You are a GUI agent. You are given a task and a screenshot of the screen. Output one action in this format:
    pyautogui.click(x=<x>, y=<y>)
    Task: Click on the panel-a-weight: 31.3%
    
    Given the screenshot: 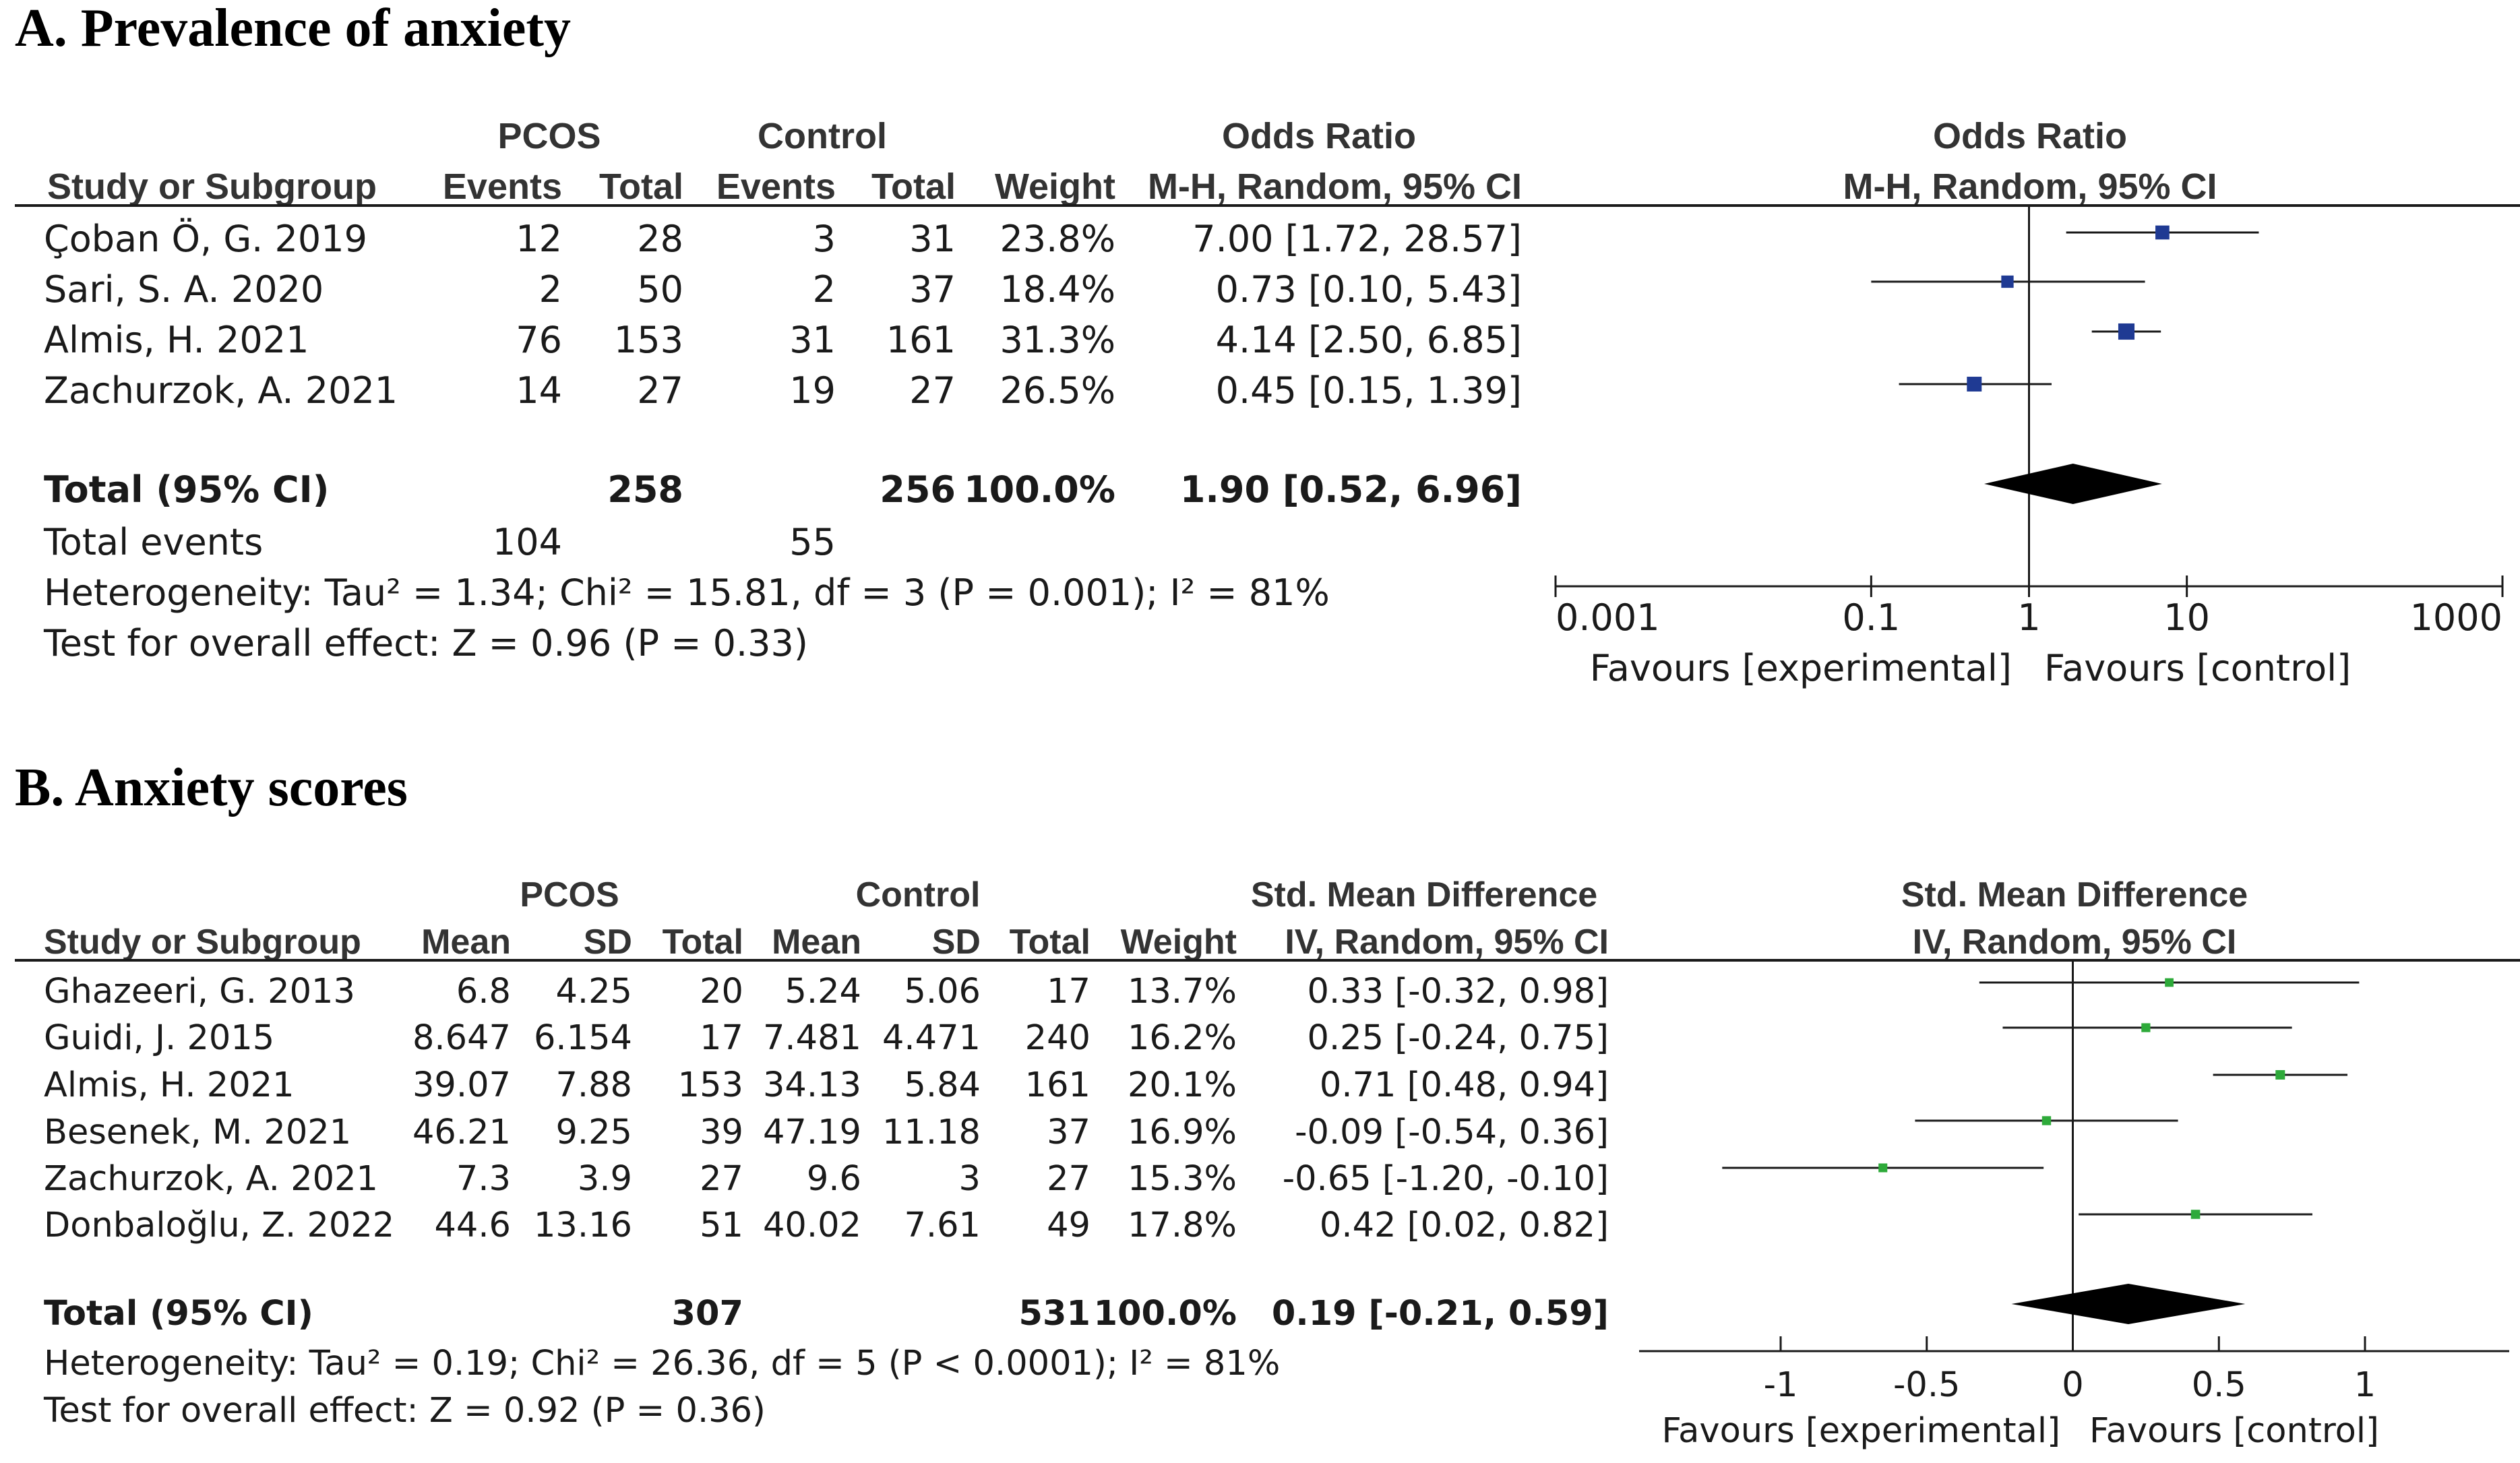 What is the action you would take?
    pyautogui.click(x=1057, y=340)
    